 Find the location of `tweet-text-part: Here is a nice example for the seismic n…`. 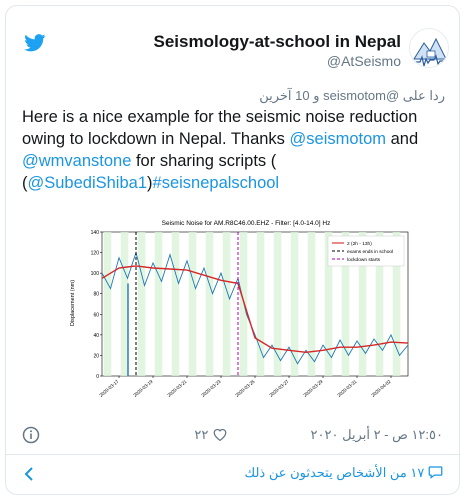

tweet-text-part: Here is a nice example for the seismic n… is located at coordinates (220, 128).